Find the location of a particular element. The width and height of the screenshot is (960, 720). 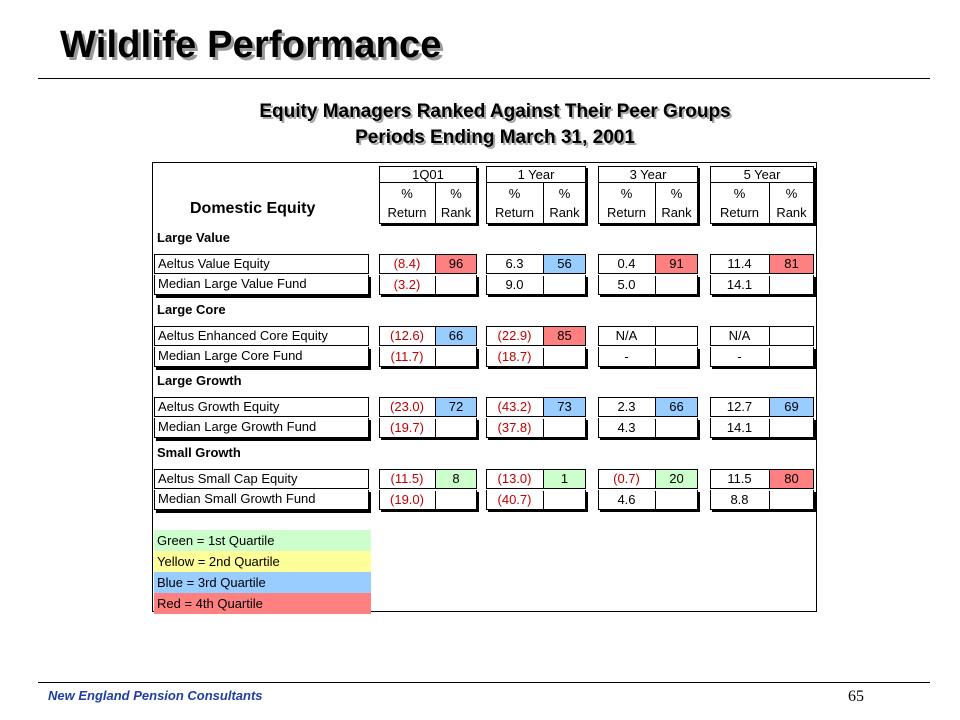

return-value: (40.7) is located at coordinates (514, 499).